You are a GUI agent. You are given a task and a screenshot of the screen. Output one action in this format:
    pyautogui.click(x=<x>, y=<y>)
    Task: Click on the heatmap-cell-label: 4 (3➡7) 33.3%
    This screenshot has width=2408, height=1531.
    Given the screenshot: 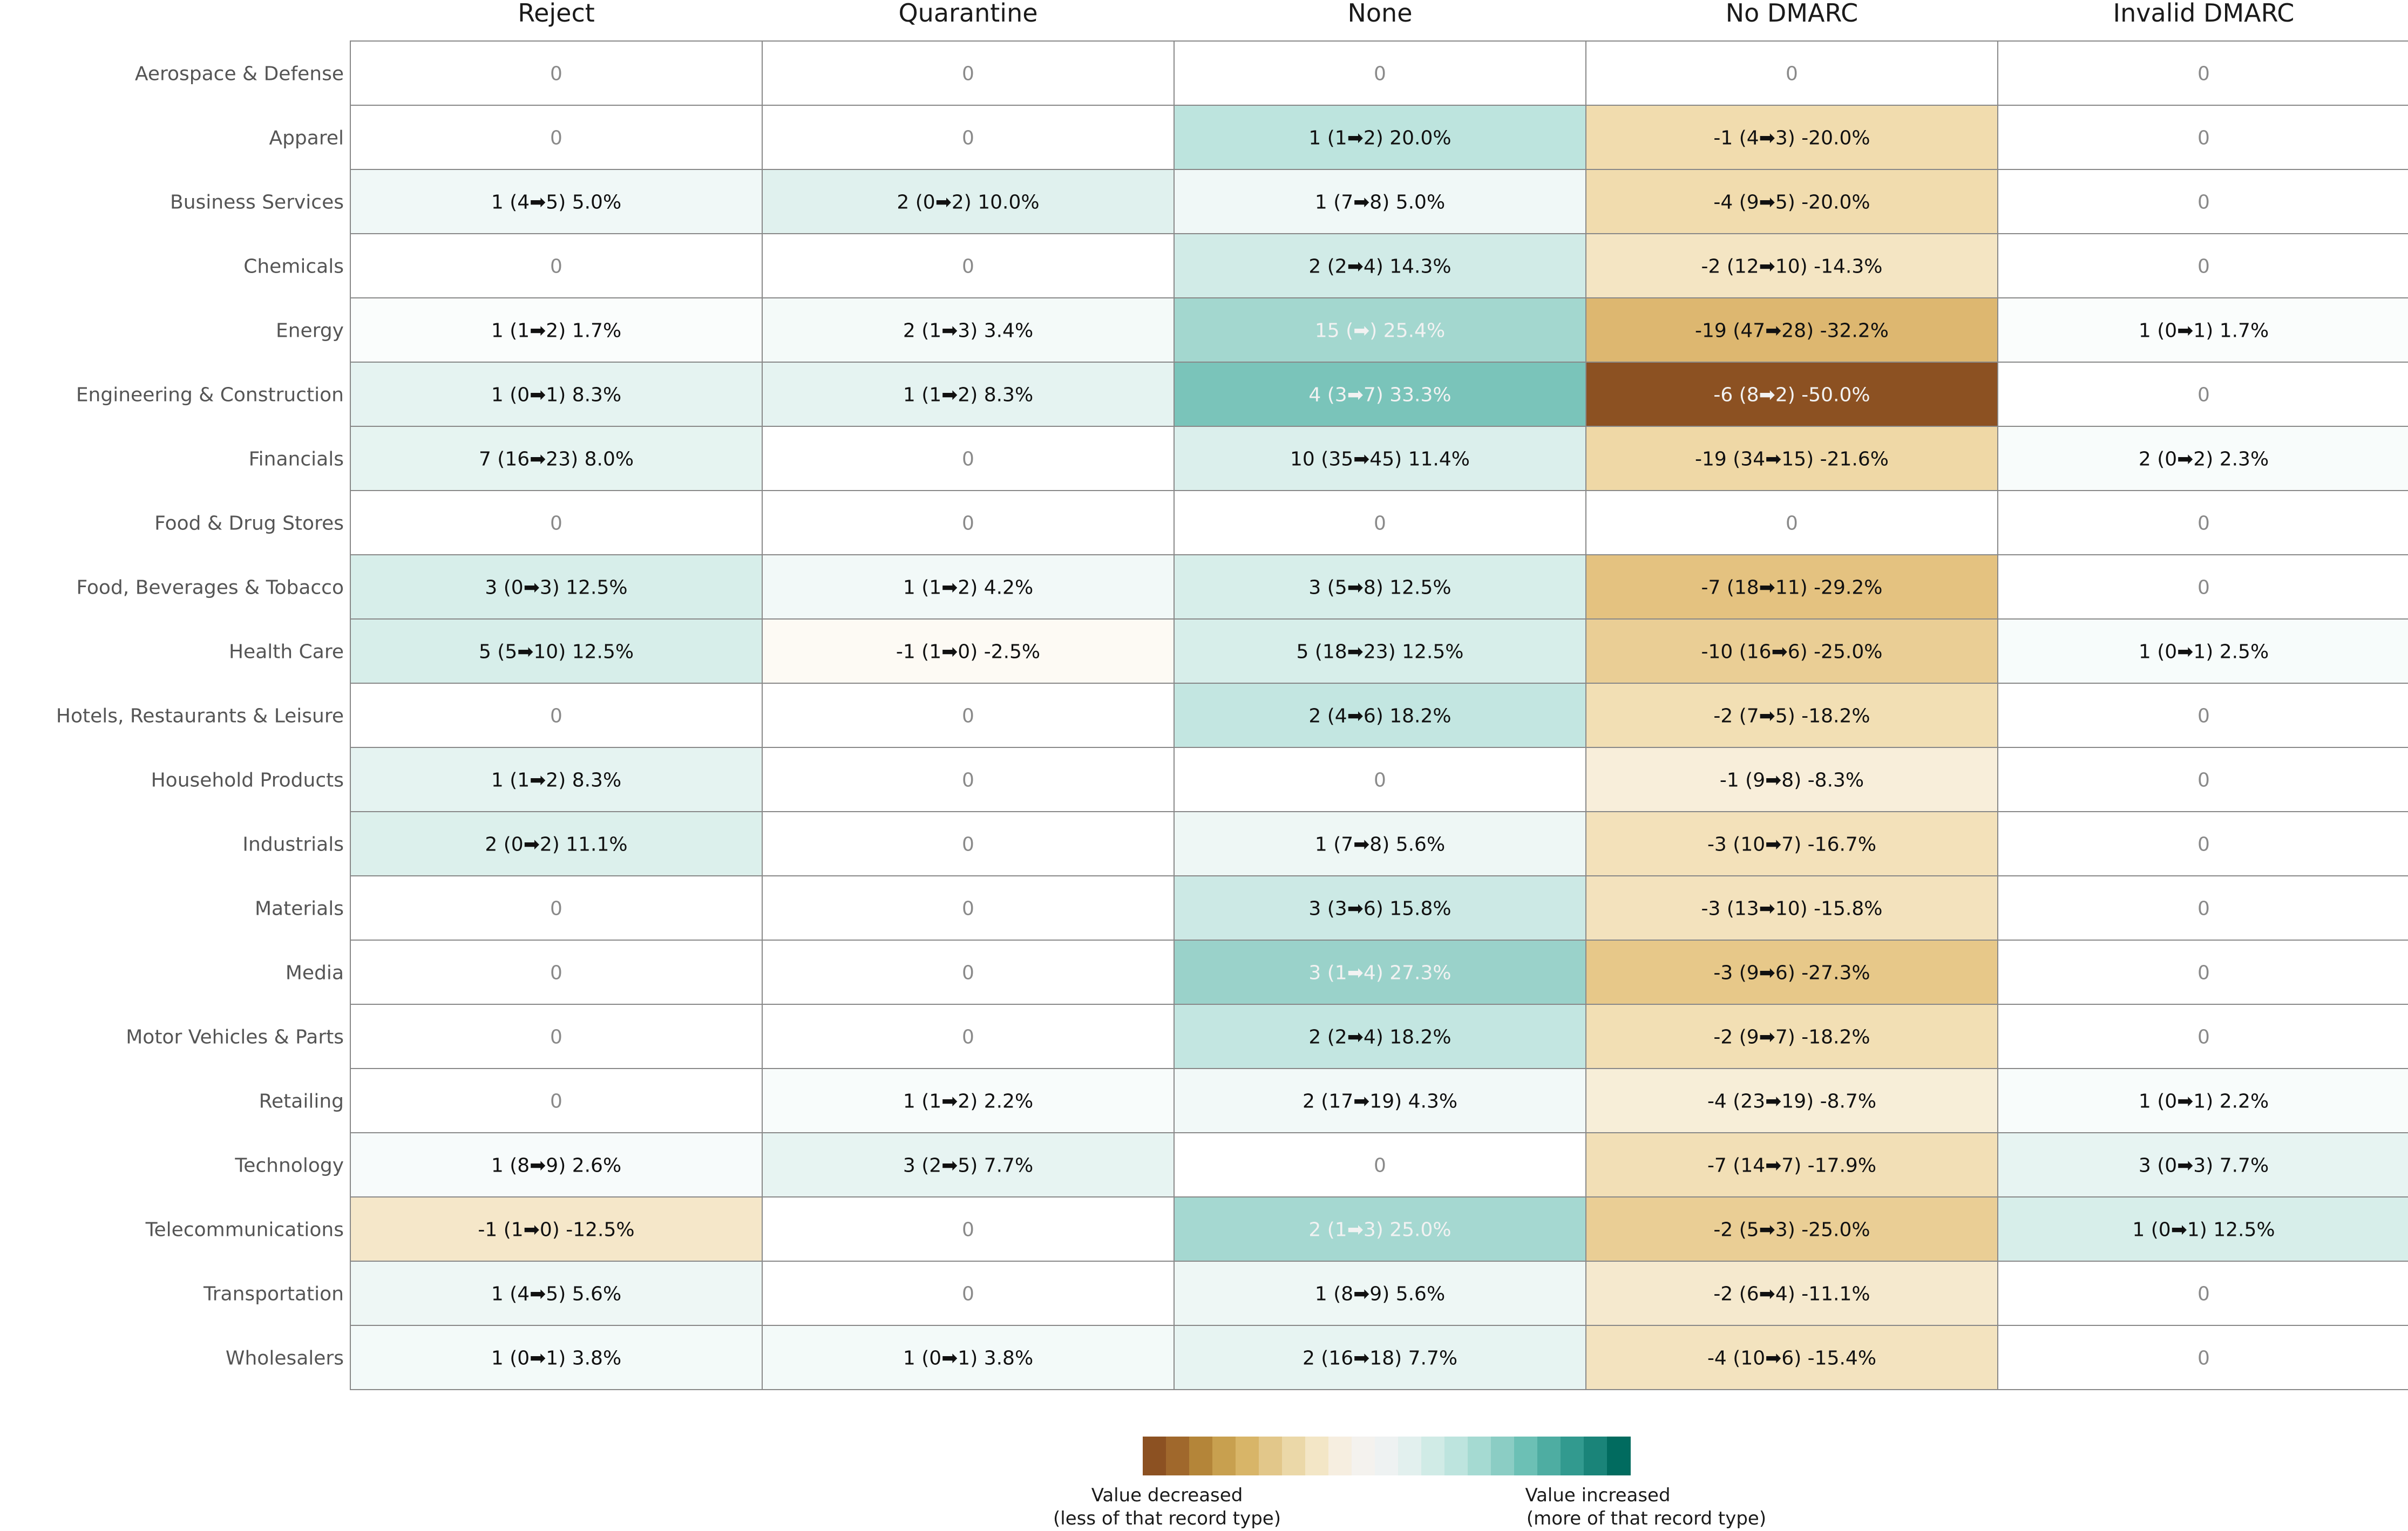 What is the action you would take?
    pyautogui.click(x=1380, y=395)
    